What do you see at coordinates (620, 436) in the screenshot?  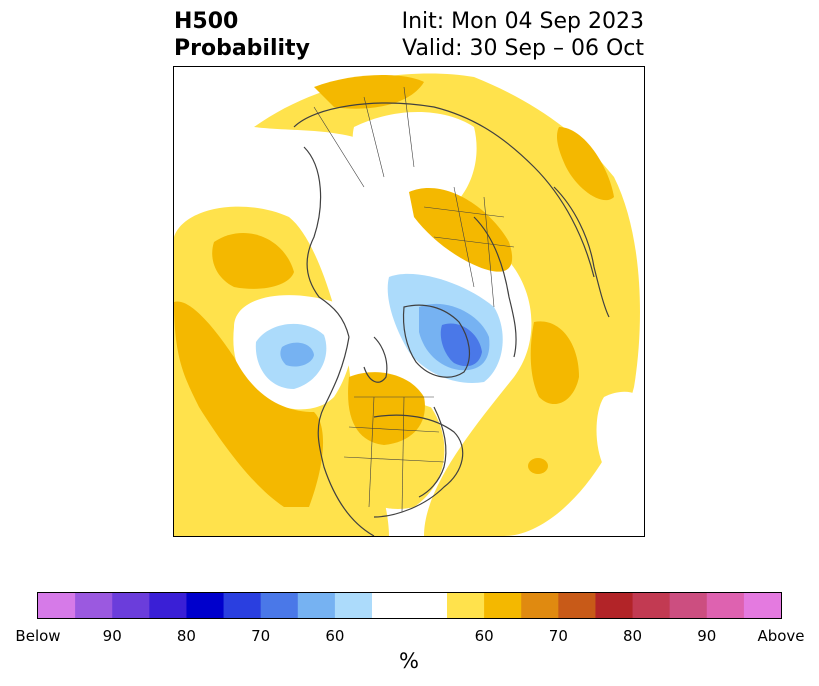 I see `neutral-region` at bounding box center [620, 436].